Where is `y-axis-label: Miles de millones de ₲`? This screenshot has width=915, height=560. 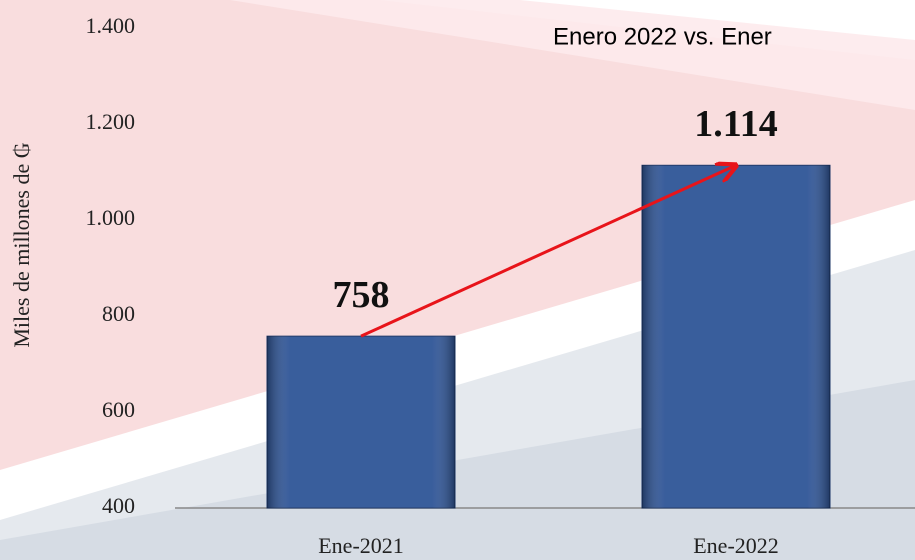 y-axis-label: Miles de millones de ₲ is located at coordinates (21, 244).